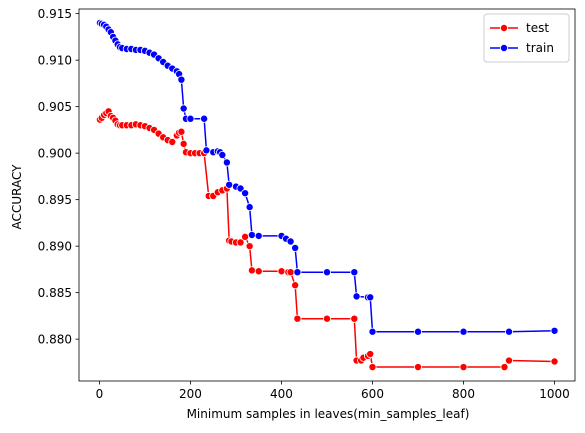  Describe the element at coordinates (17, 197) in the screenshot. I see `y-axis-label: ACCURACY` at that location.